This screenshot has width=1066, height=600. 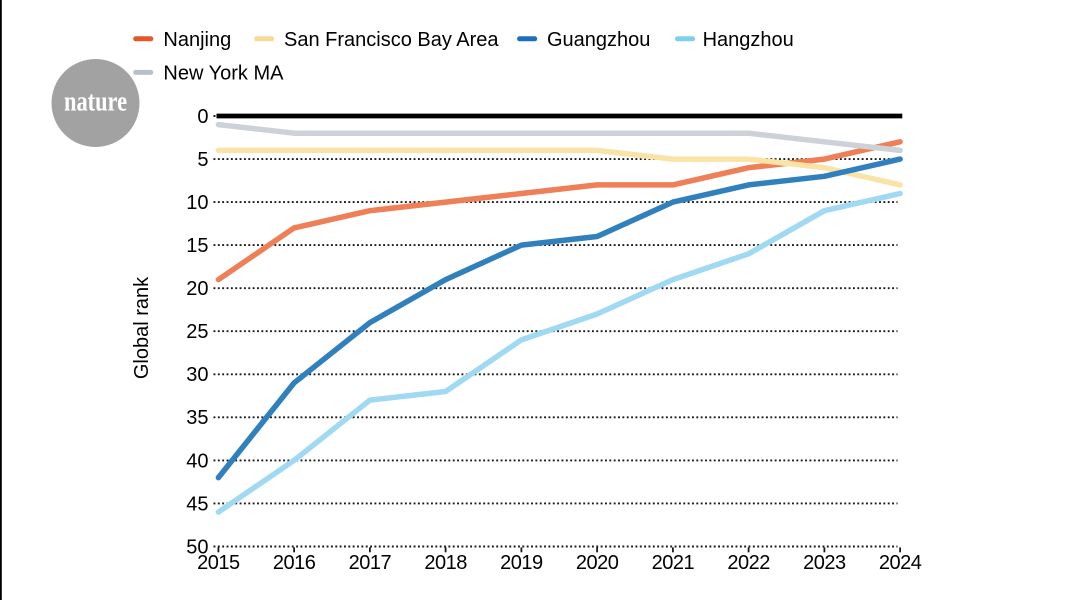 What do you see at coordinates (597, 563) in the screenshot?
I see `svg-text: 2020` at bounding box center [597, 563].